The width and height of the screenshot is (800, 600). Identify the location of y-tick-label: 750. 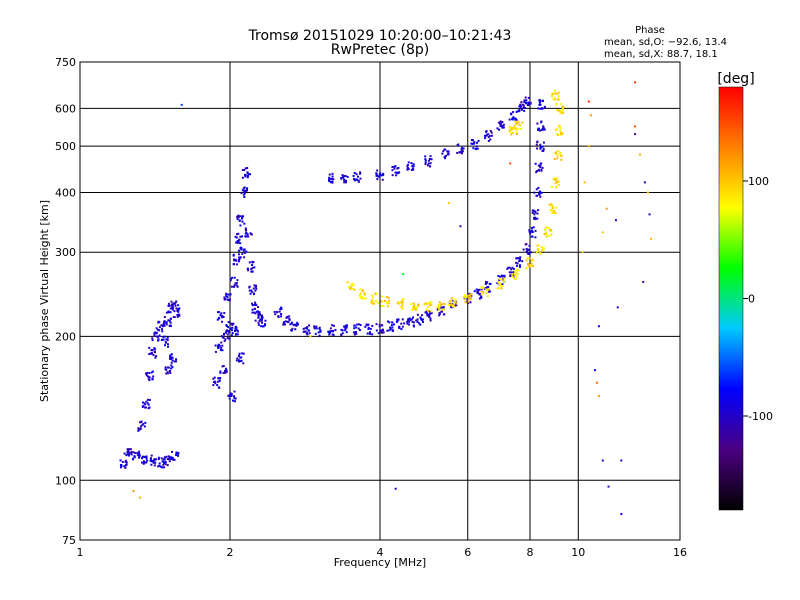
(65, 62).